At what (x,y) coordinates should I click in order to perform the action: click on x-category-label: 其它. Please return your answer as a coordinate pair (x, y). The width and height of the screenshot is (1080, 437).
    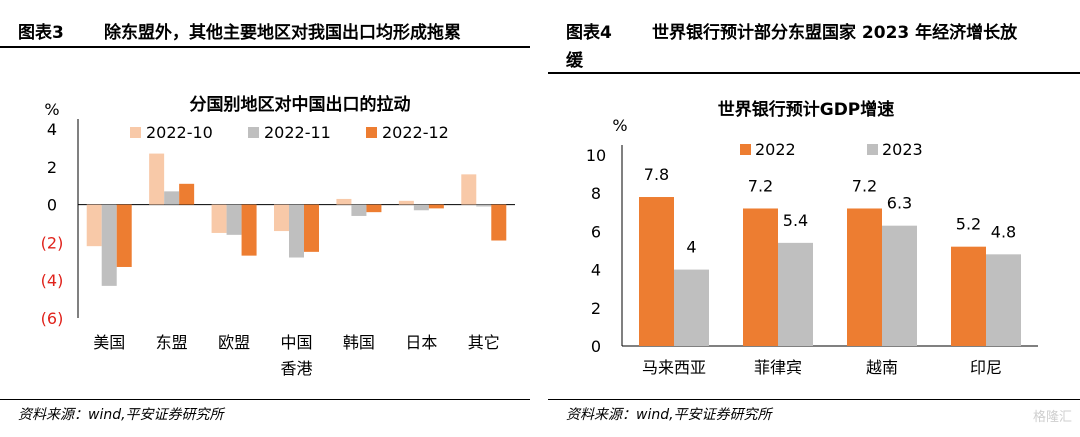
    Looking at the image, I should click on (484, 342).